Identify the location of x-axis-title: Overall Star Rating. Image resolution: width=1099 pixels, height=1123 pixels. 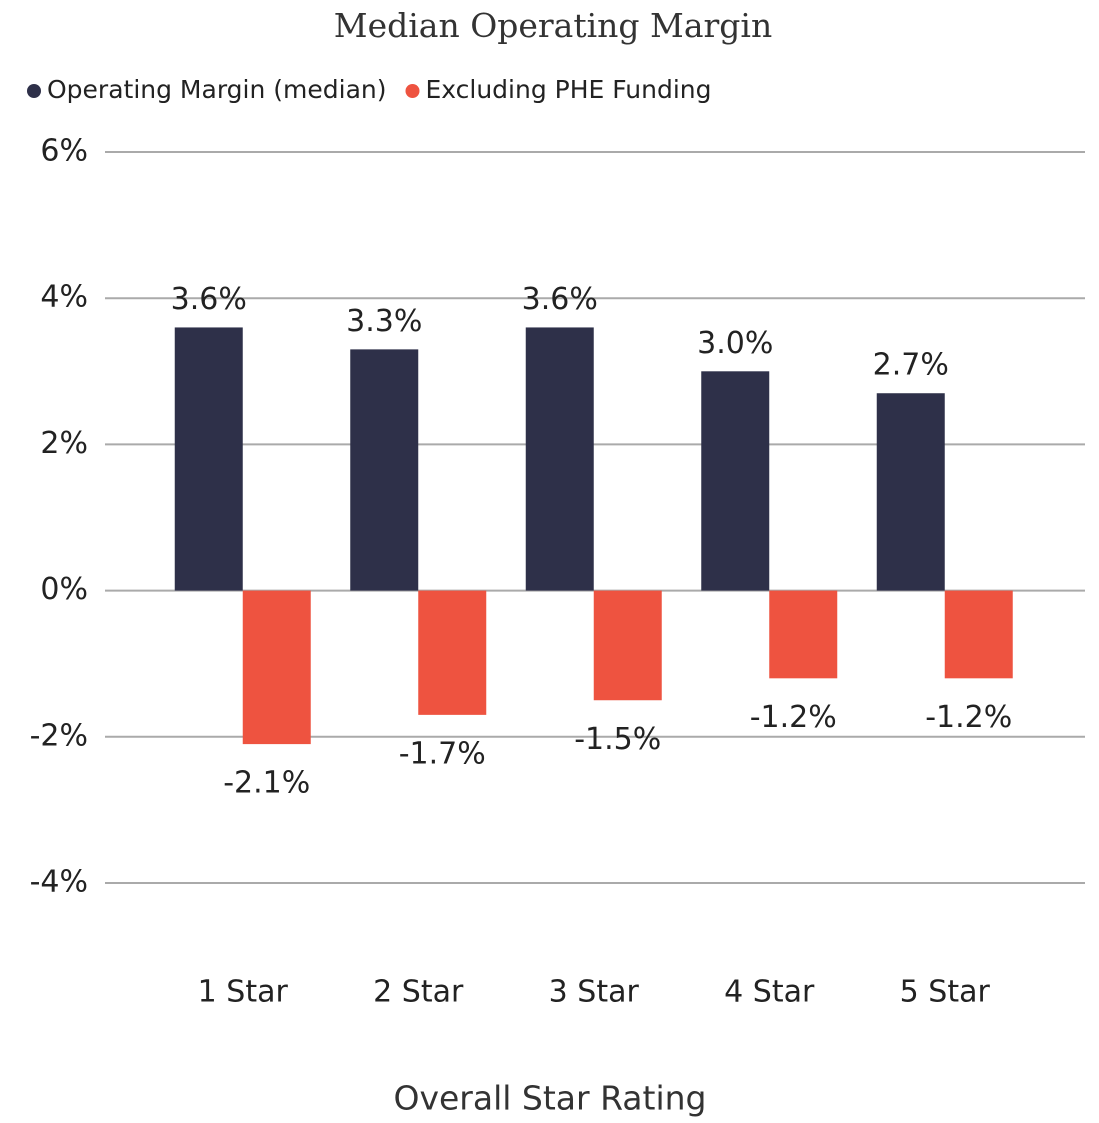
(550, 1098).